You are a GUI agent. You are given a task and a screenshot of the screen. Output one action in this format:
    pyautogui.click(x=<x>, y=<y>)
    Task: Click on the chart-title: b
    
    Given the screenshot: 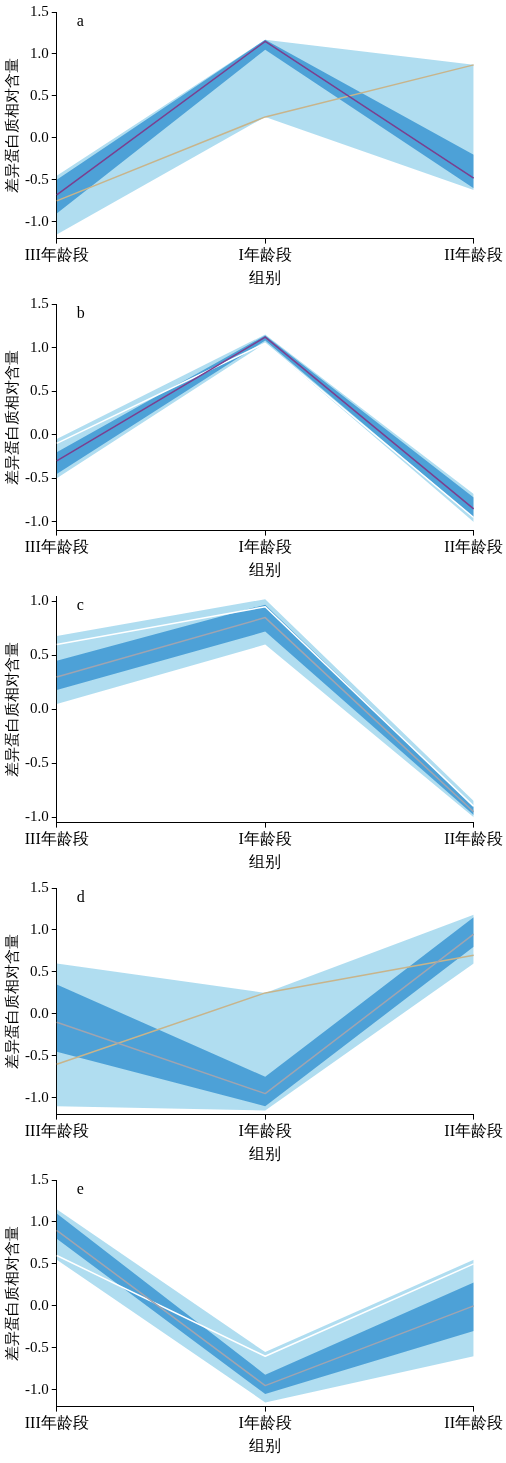 What is the action you would take?
    pyautogui.click(x=80, y=313)
    